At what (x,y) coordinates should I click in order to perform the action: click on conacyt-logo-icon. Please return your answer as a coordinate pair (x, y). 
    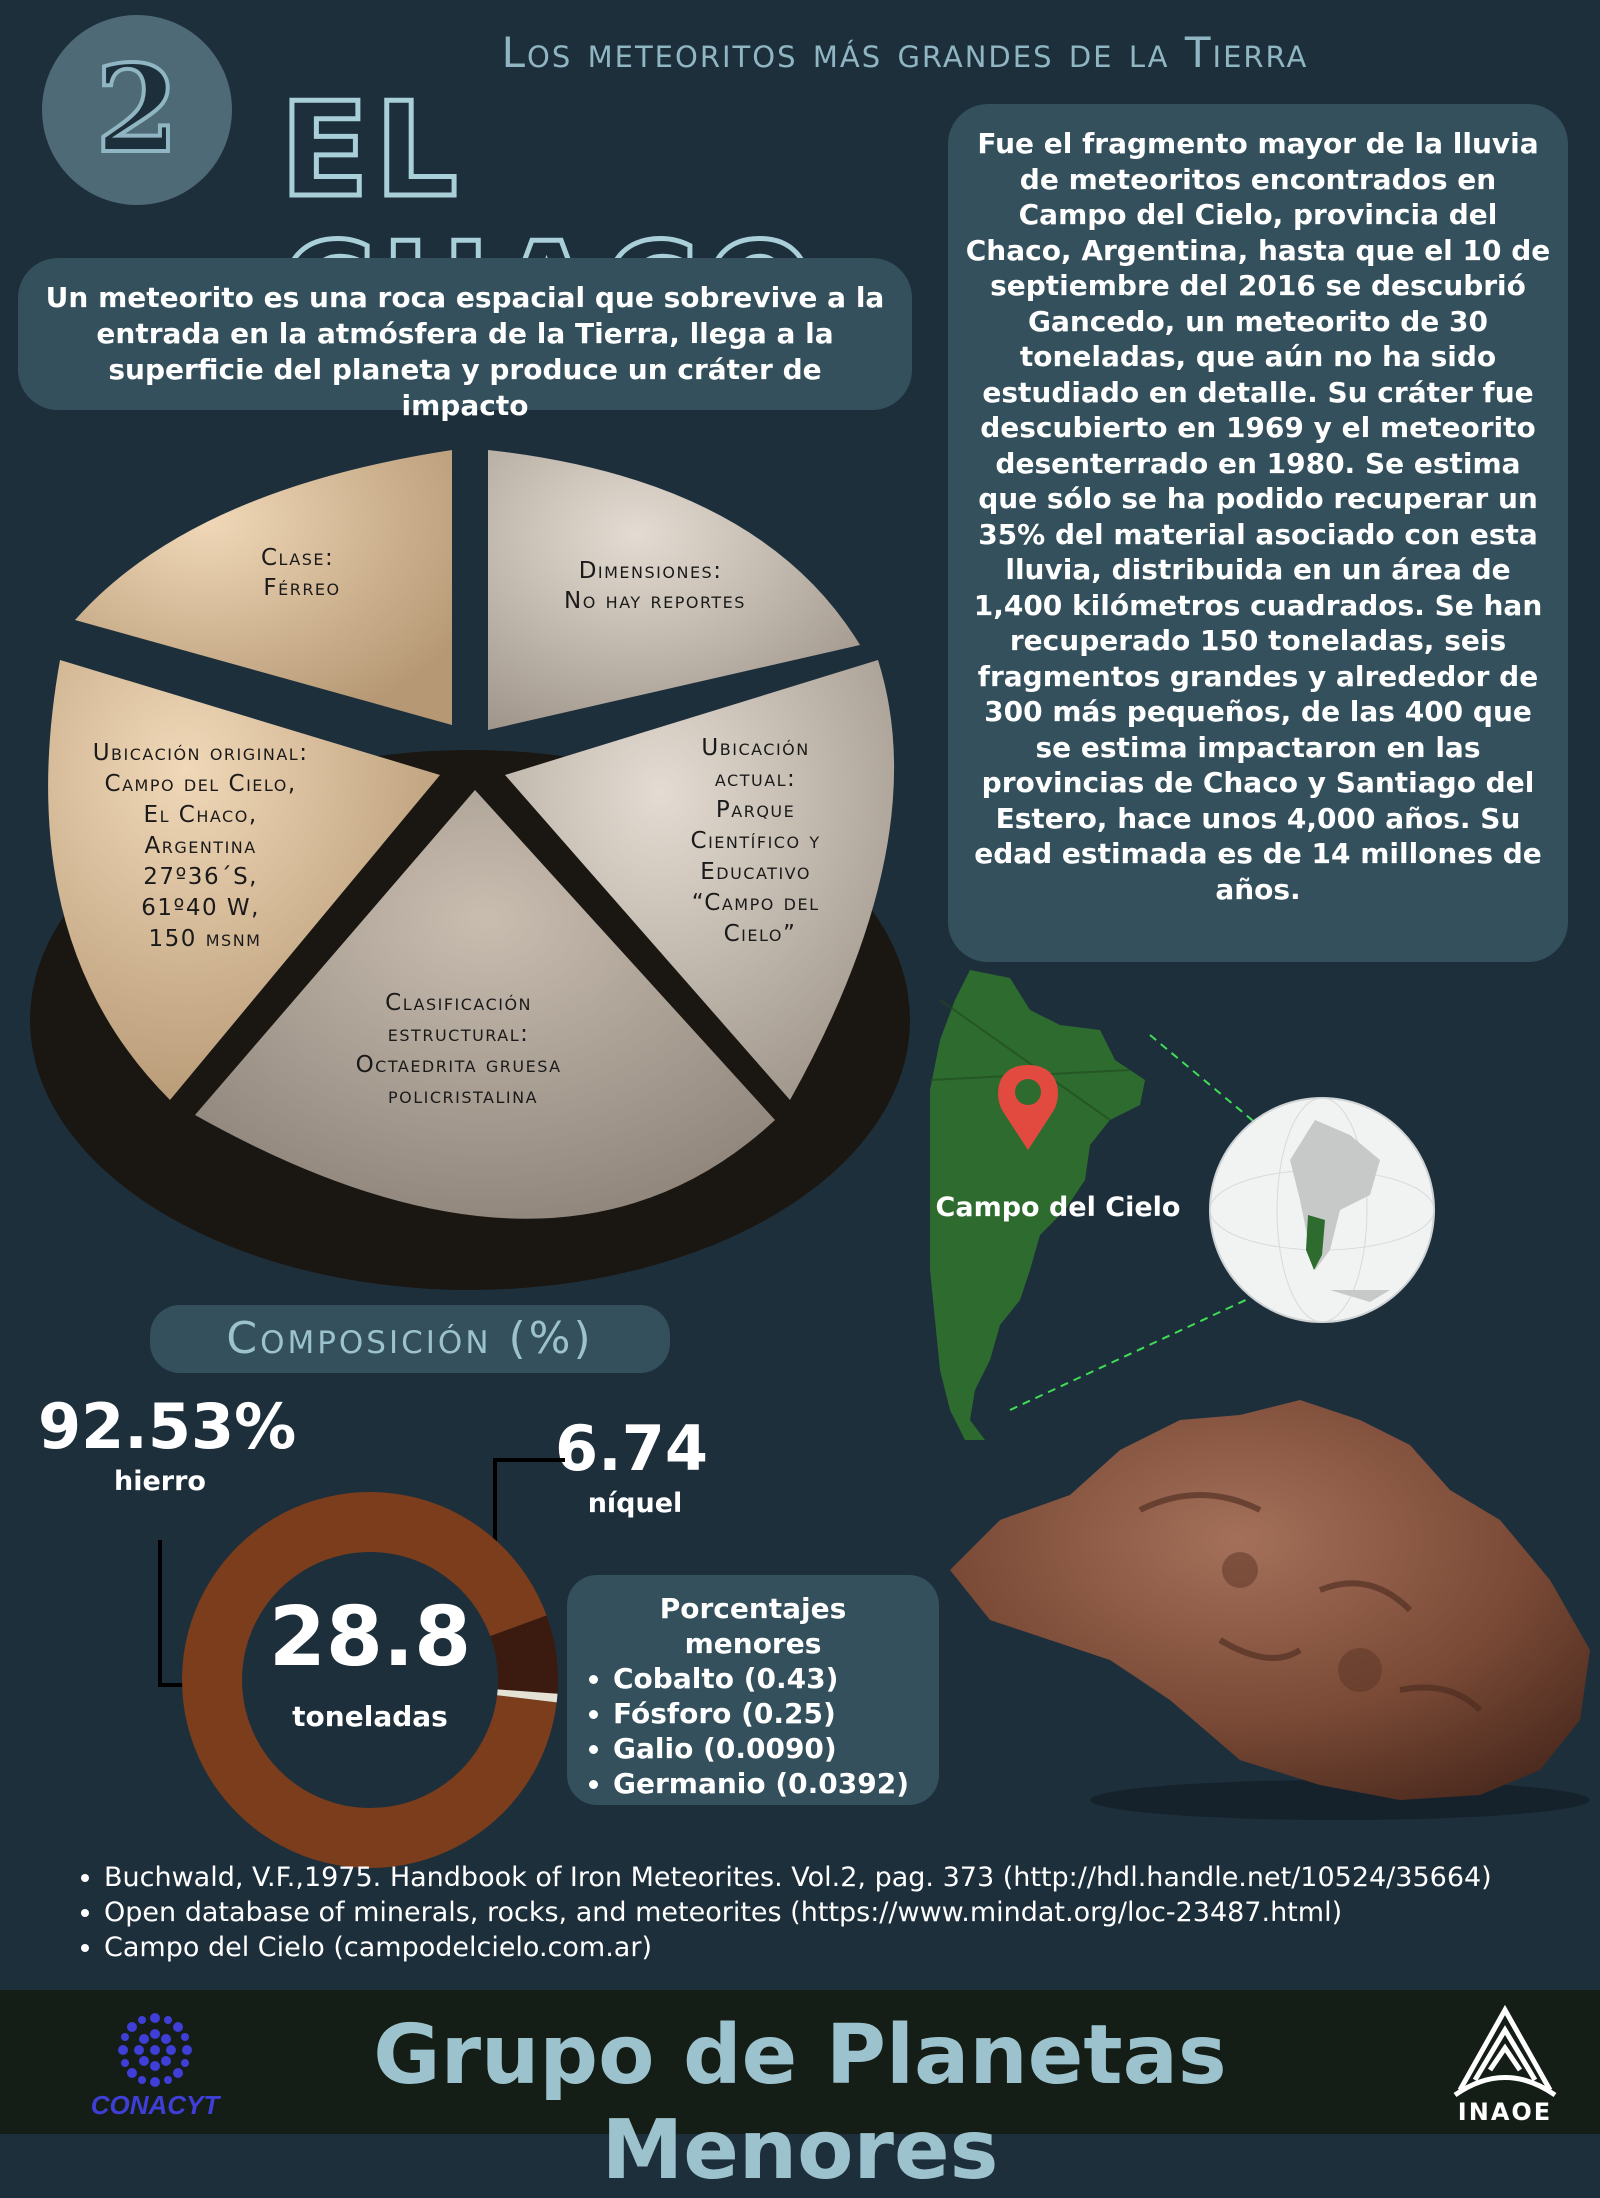
    Looking at the image, I should click on (155, 2050).